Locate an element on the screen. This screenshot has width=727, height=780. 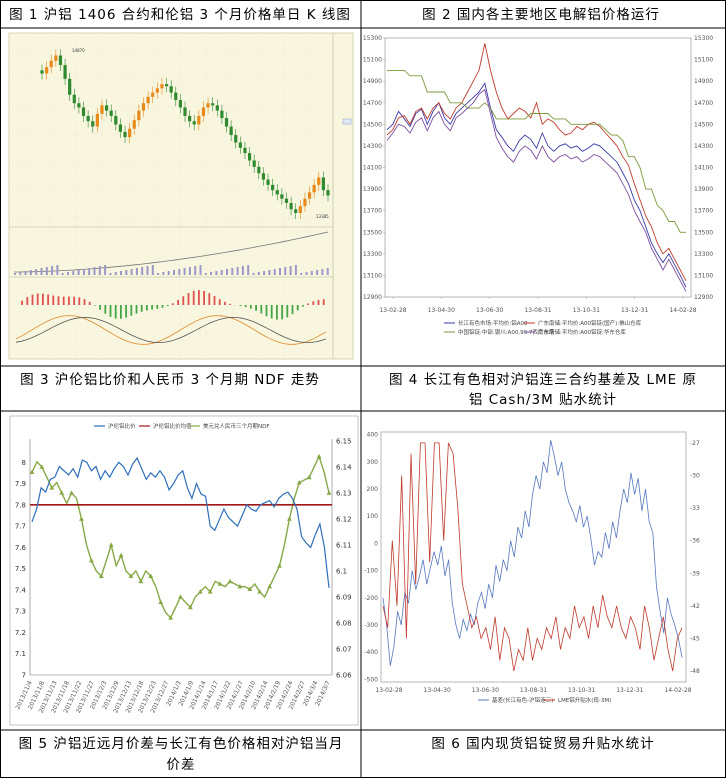
fig4-ytick-left: 0 is located at coordinates (376, 543).